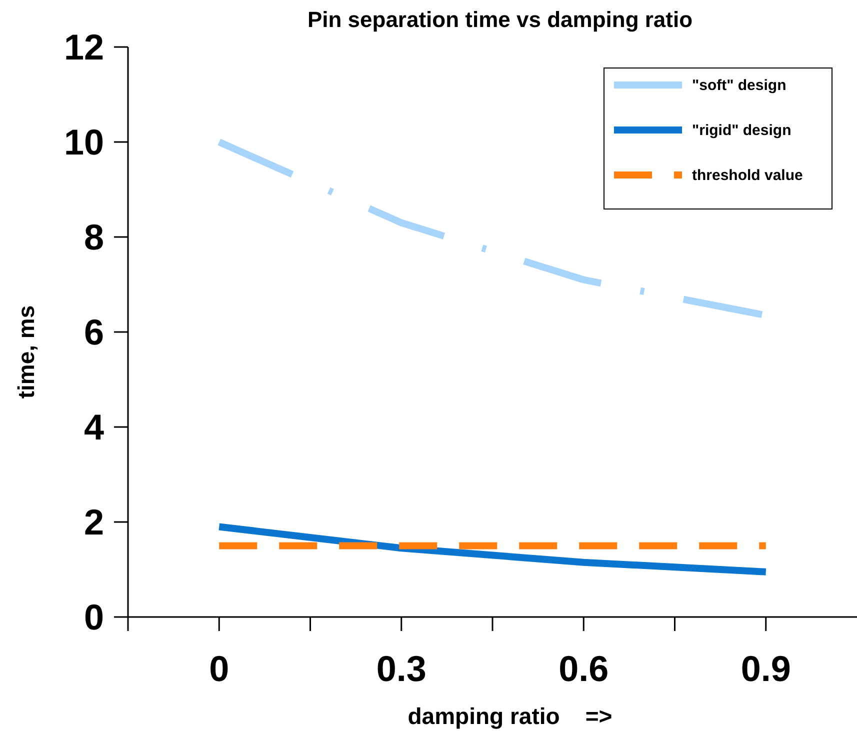 The width and height of the screenshot is (857, 731). What do you see at coordinates (739, 85) in the screenshot?
I see `legend-label: "soft" design` at bounding box center [739, 85].